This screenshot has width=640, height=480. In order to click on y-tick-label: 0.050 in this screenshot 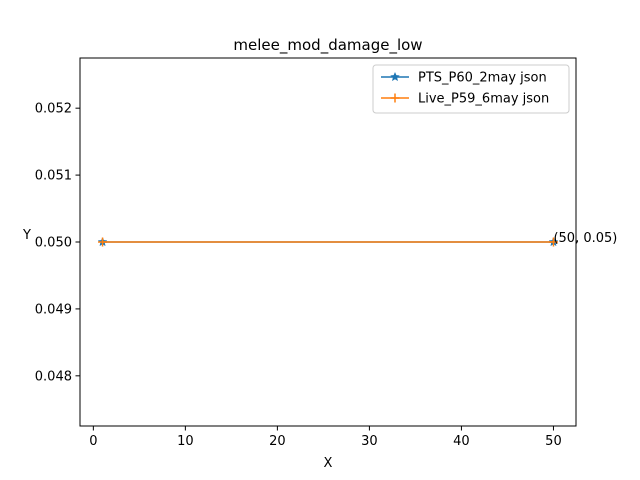, I will do `click(53, 243)`.